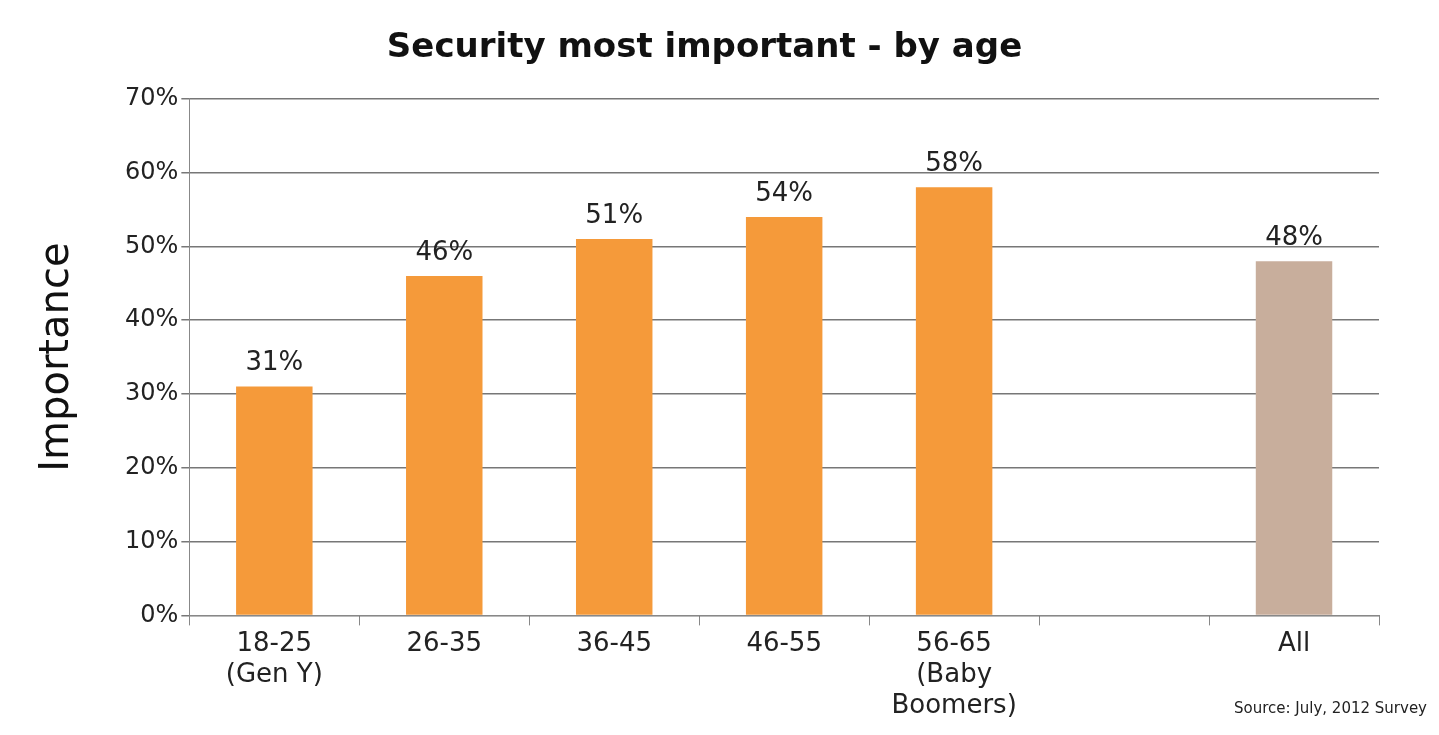  What do you see at coordinates (1294, 641) in the screenshot?
I see `x-tick-label: All` at bounding box center [1294, 641].